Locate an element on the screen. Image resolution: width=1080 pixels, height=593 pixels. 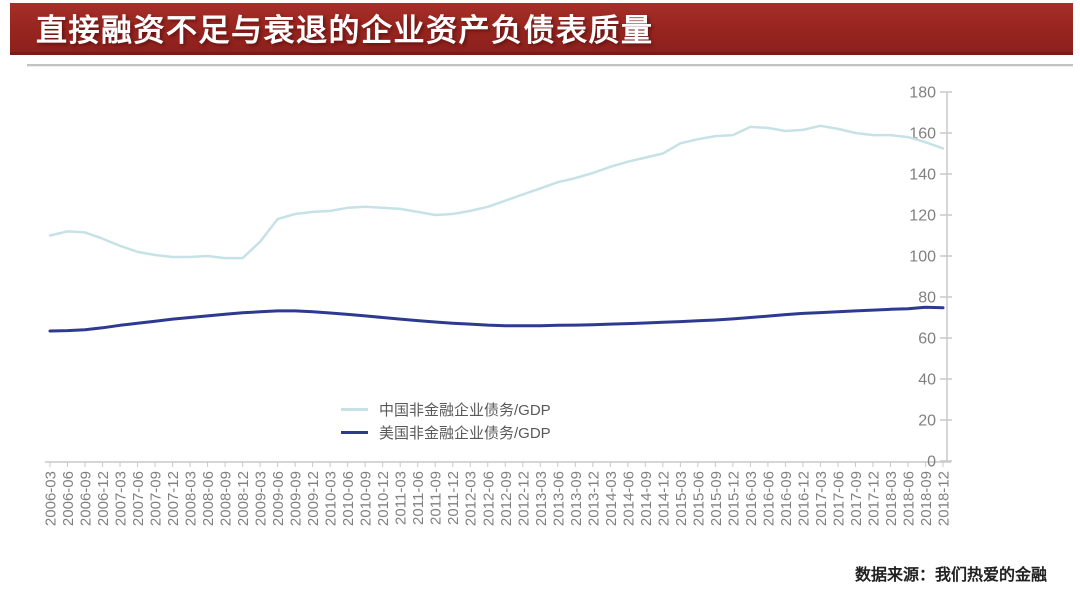
y-tick-label: 60 is located at coordinates (927, 339).